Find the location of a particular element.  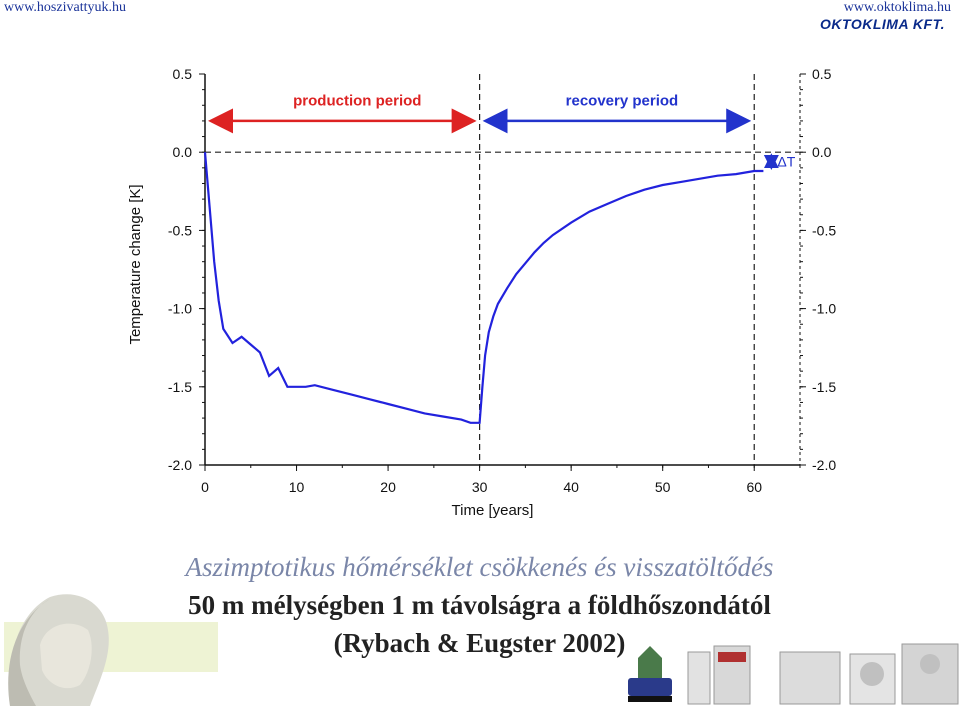

caption-line-3: (Rybach & Eugster 2002) is located at coordinates (479, 643).